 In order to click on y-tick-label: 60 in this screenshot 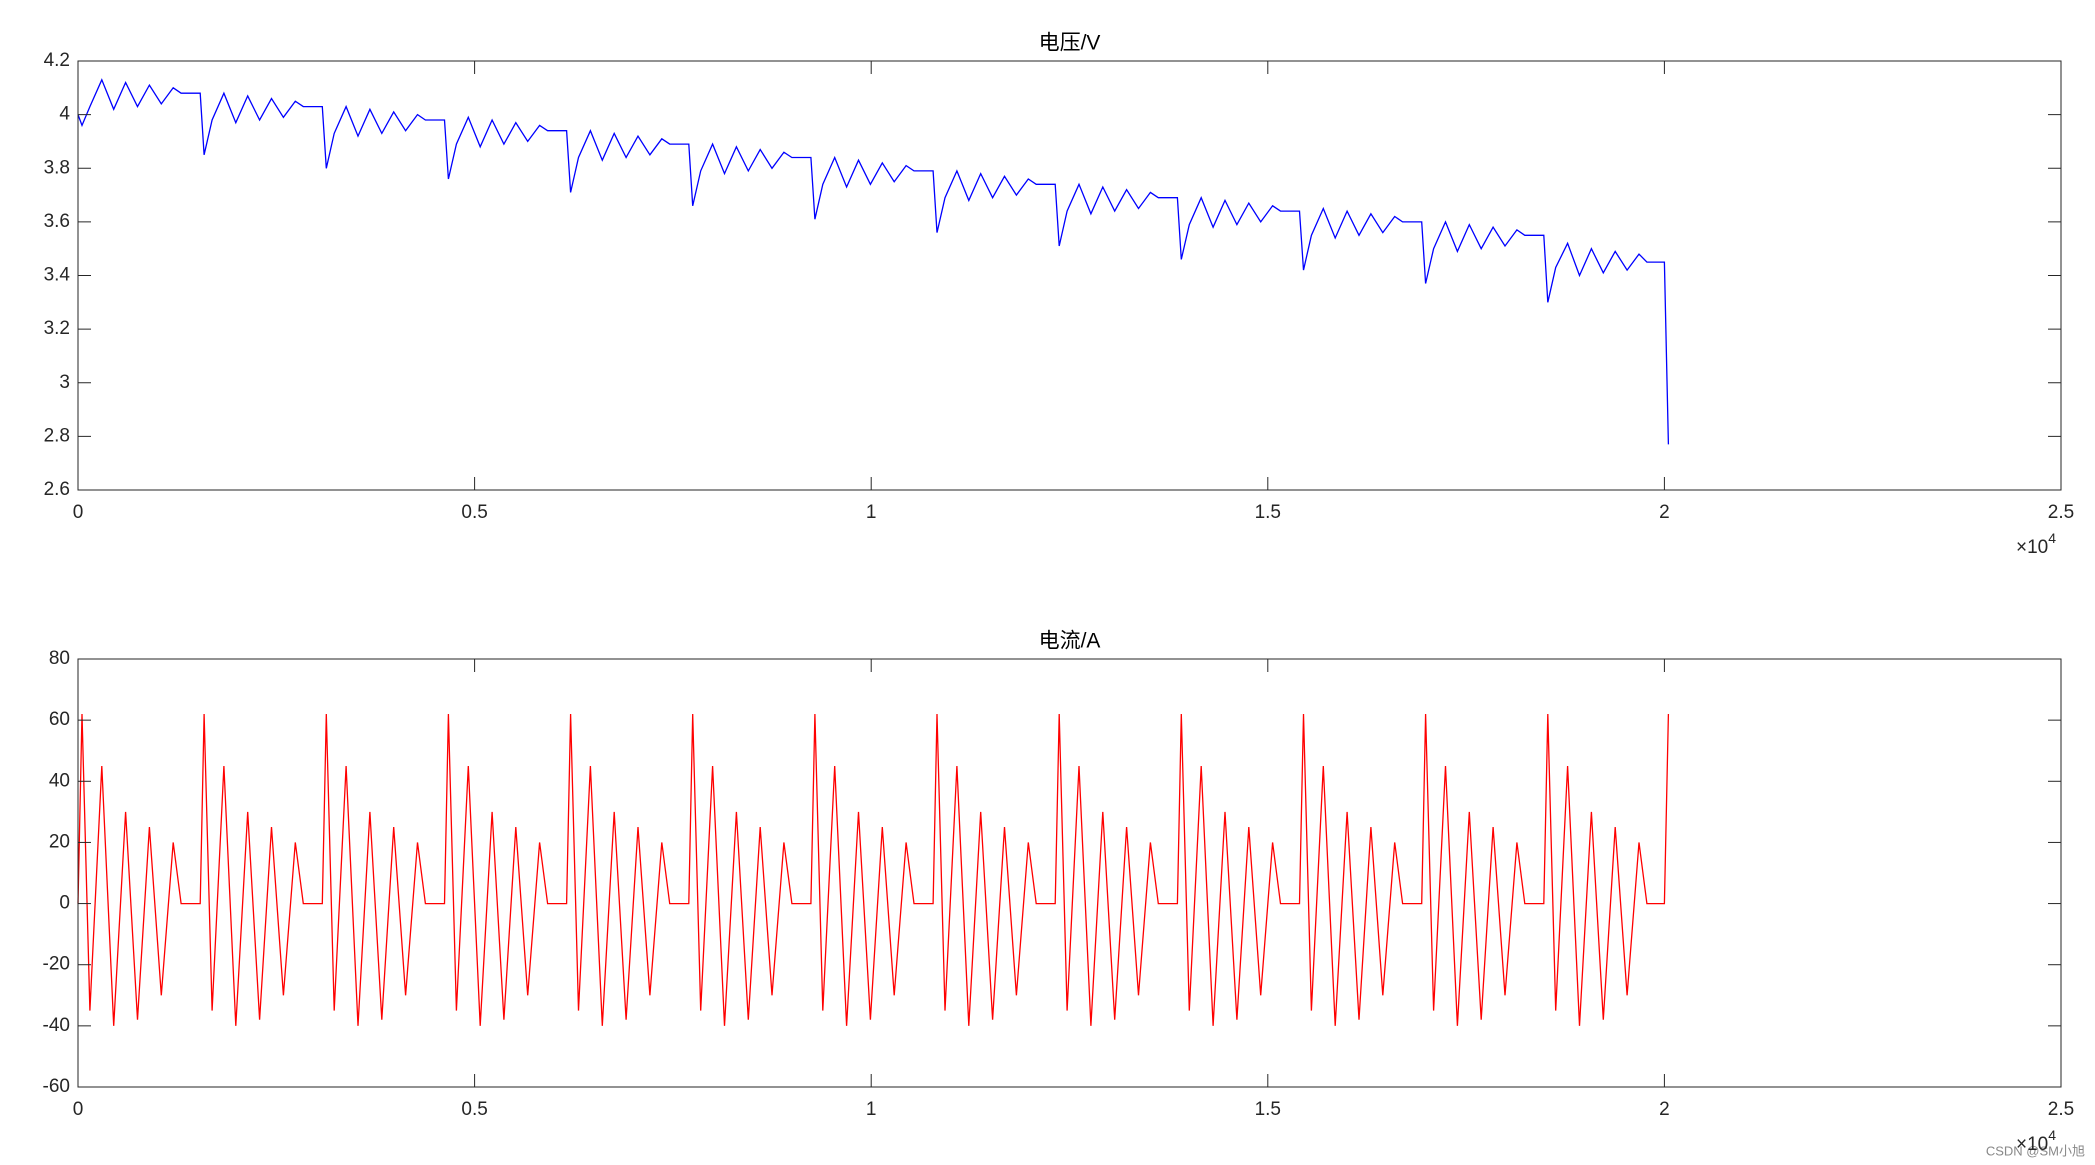, I will do `click(59, 719)`.